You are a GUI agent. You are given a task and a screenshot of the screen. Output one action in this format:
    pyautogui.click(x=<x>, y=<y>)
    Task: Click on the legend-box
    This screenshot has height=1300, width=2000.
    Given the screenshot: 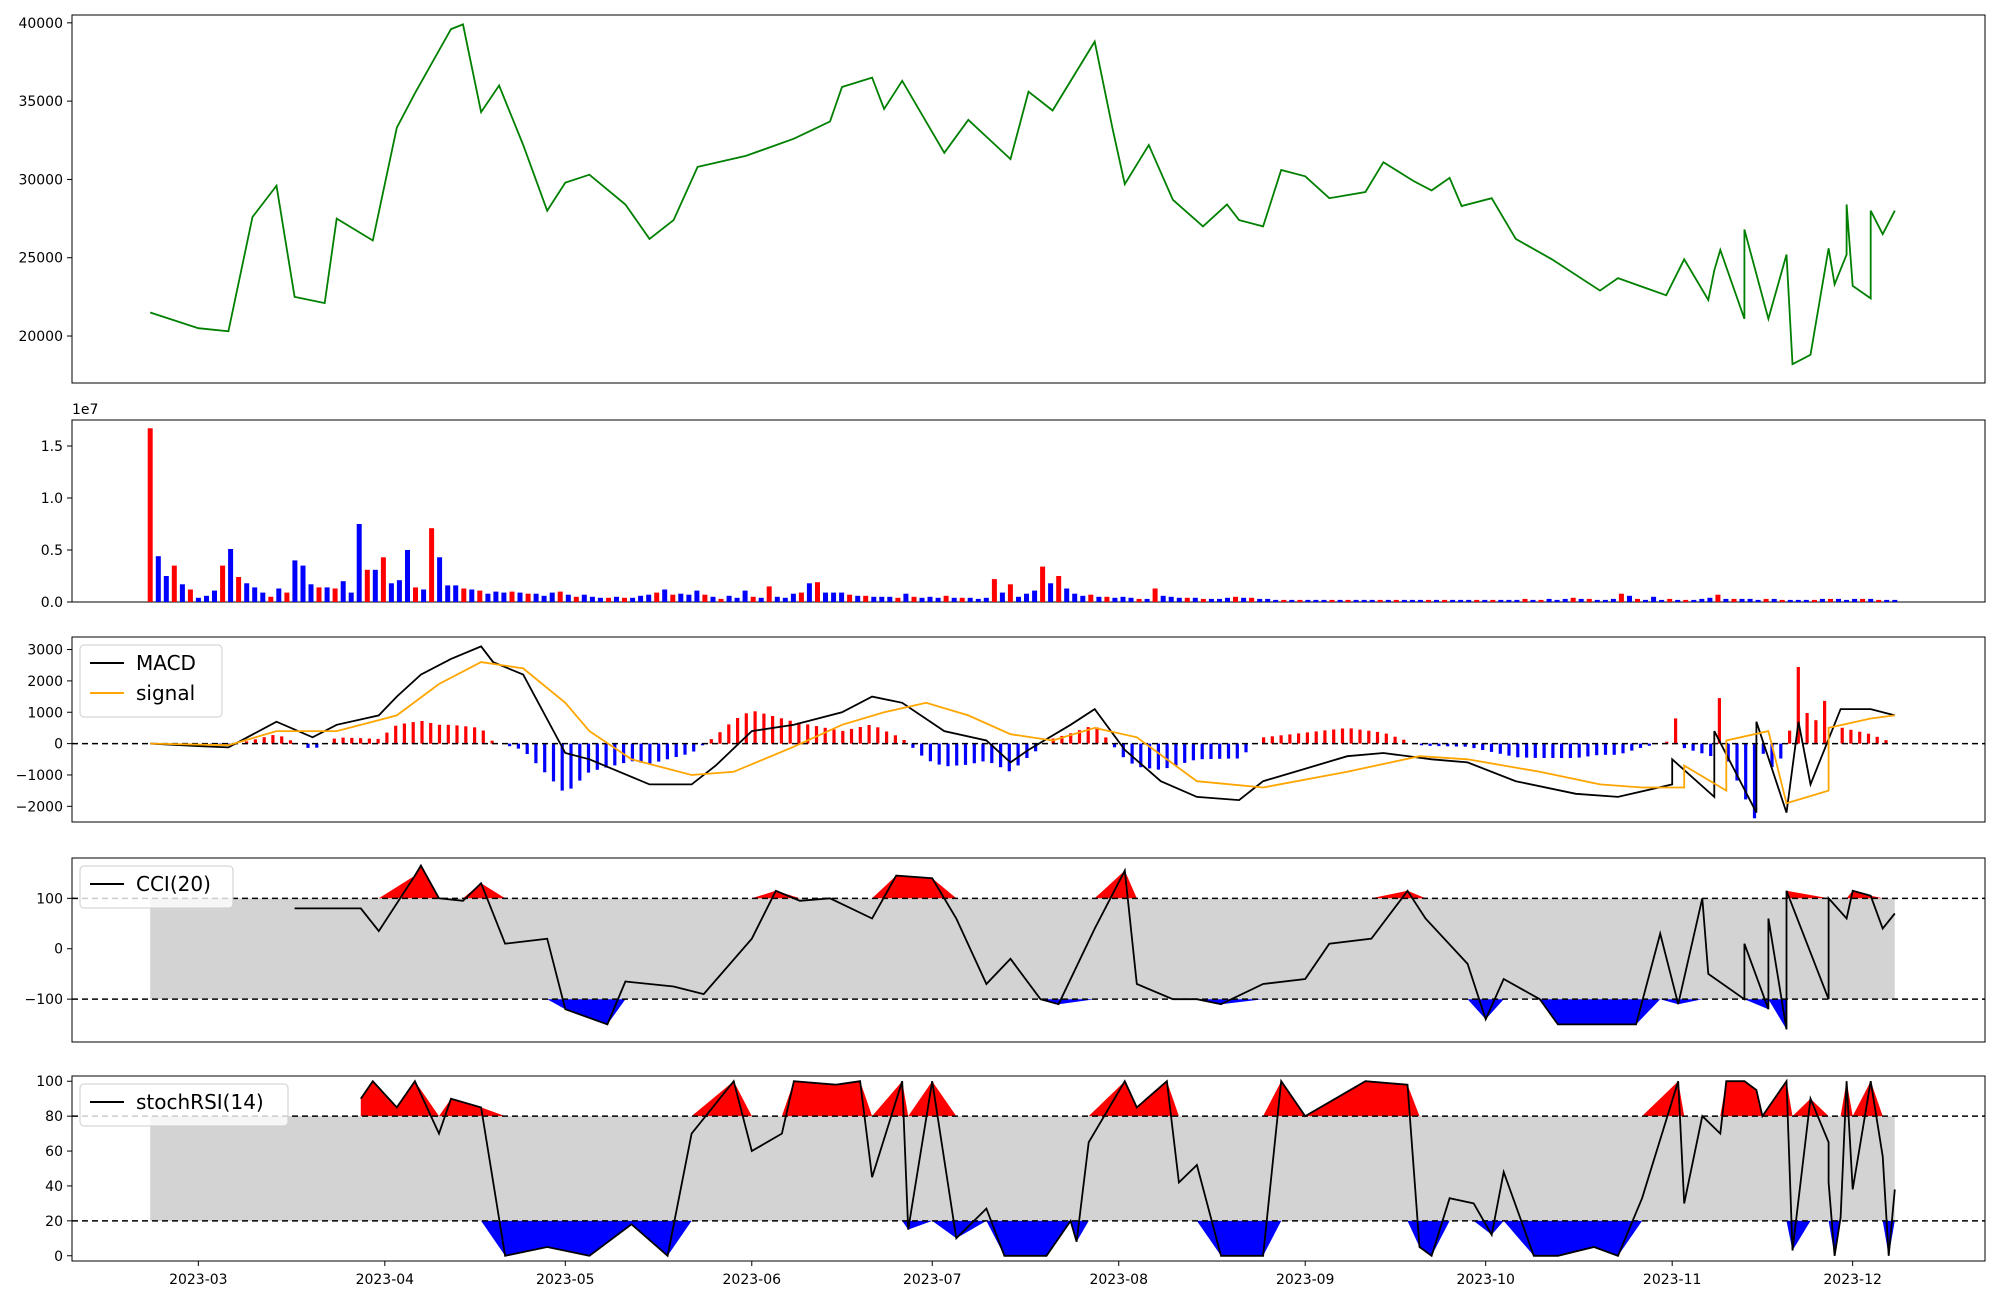 What is the action you would take?
    pyautogui.click(x=184, y=1105)
    